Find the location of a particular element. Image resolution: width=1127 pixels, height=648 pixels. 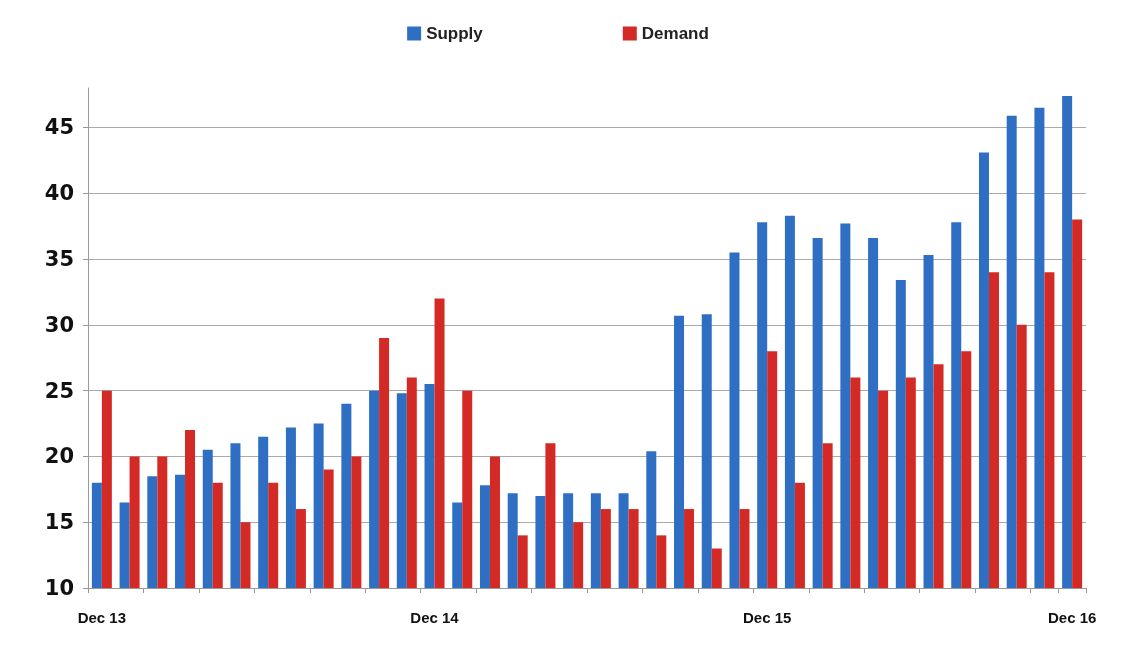

y-tick-label: 15 is located at coordinates (59, 522).